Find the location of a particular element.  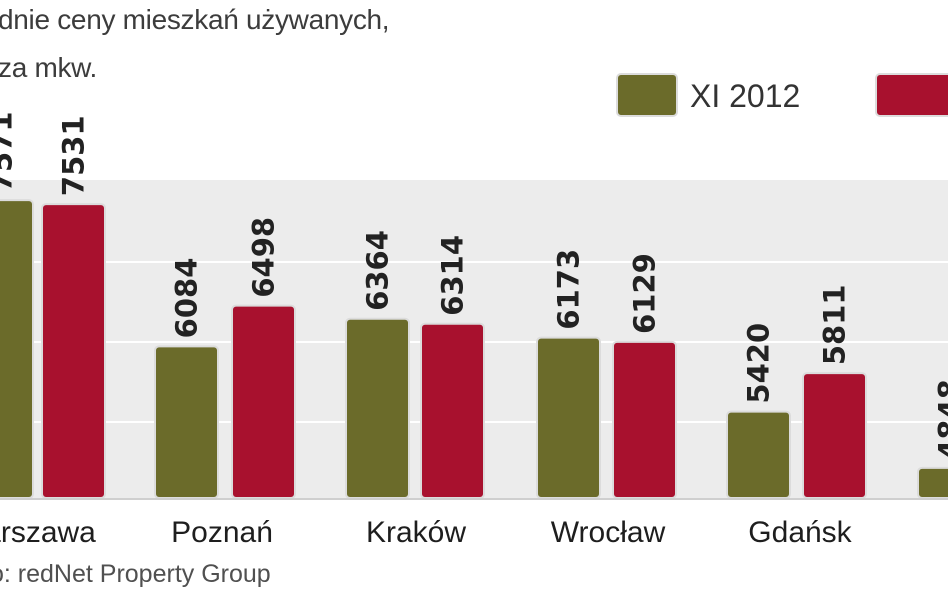

source-note: o: redNet Property Group is located at coordinates (135, 574).